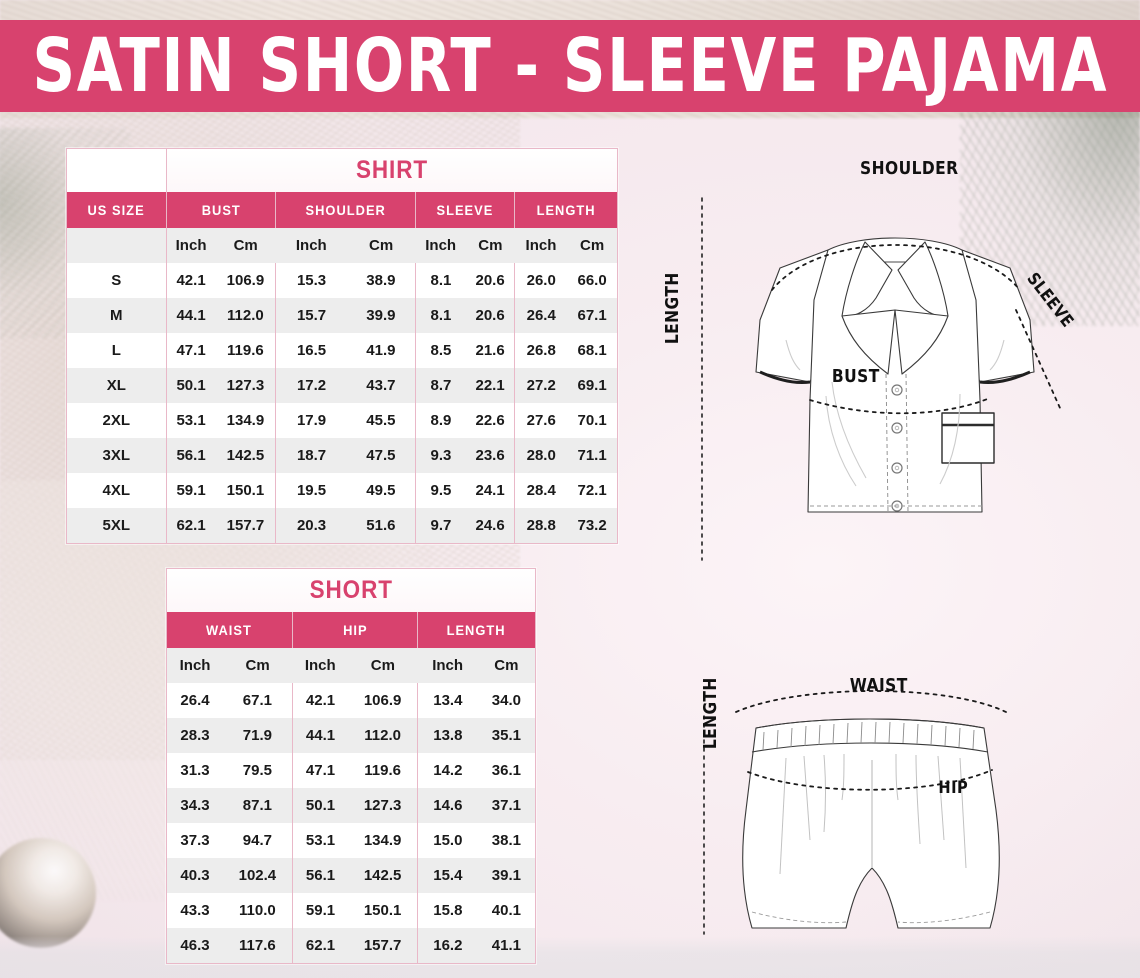 This screenshot has height=978, width=1140. What do you see at coordinates (48, 893) in the screenshot?
I see `ornament-bauble-decoration` at bounding box center [48, 893].